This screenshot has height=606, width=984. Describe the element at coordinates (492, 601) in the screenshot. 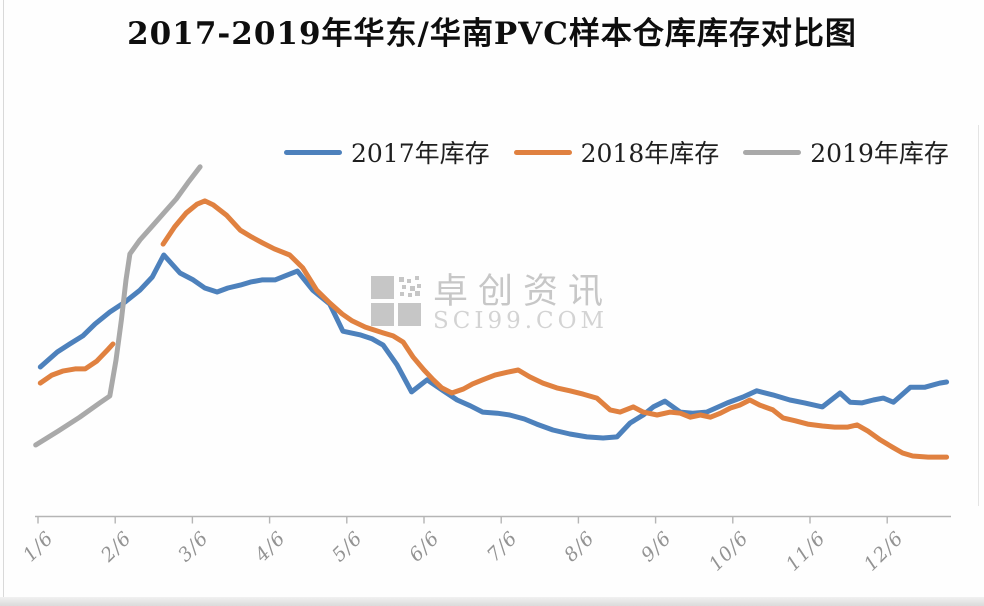

I see `frame-bottom-strip` at that location.